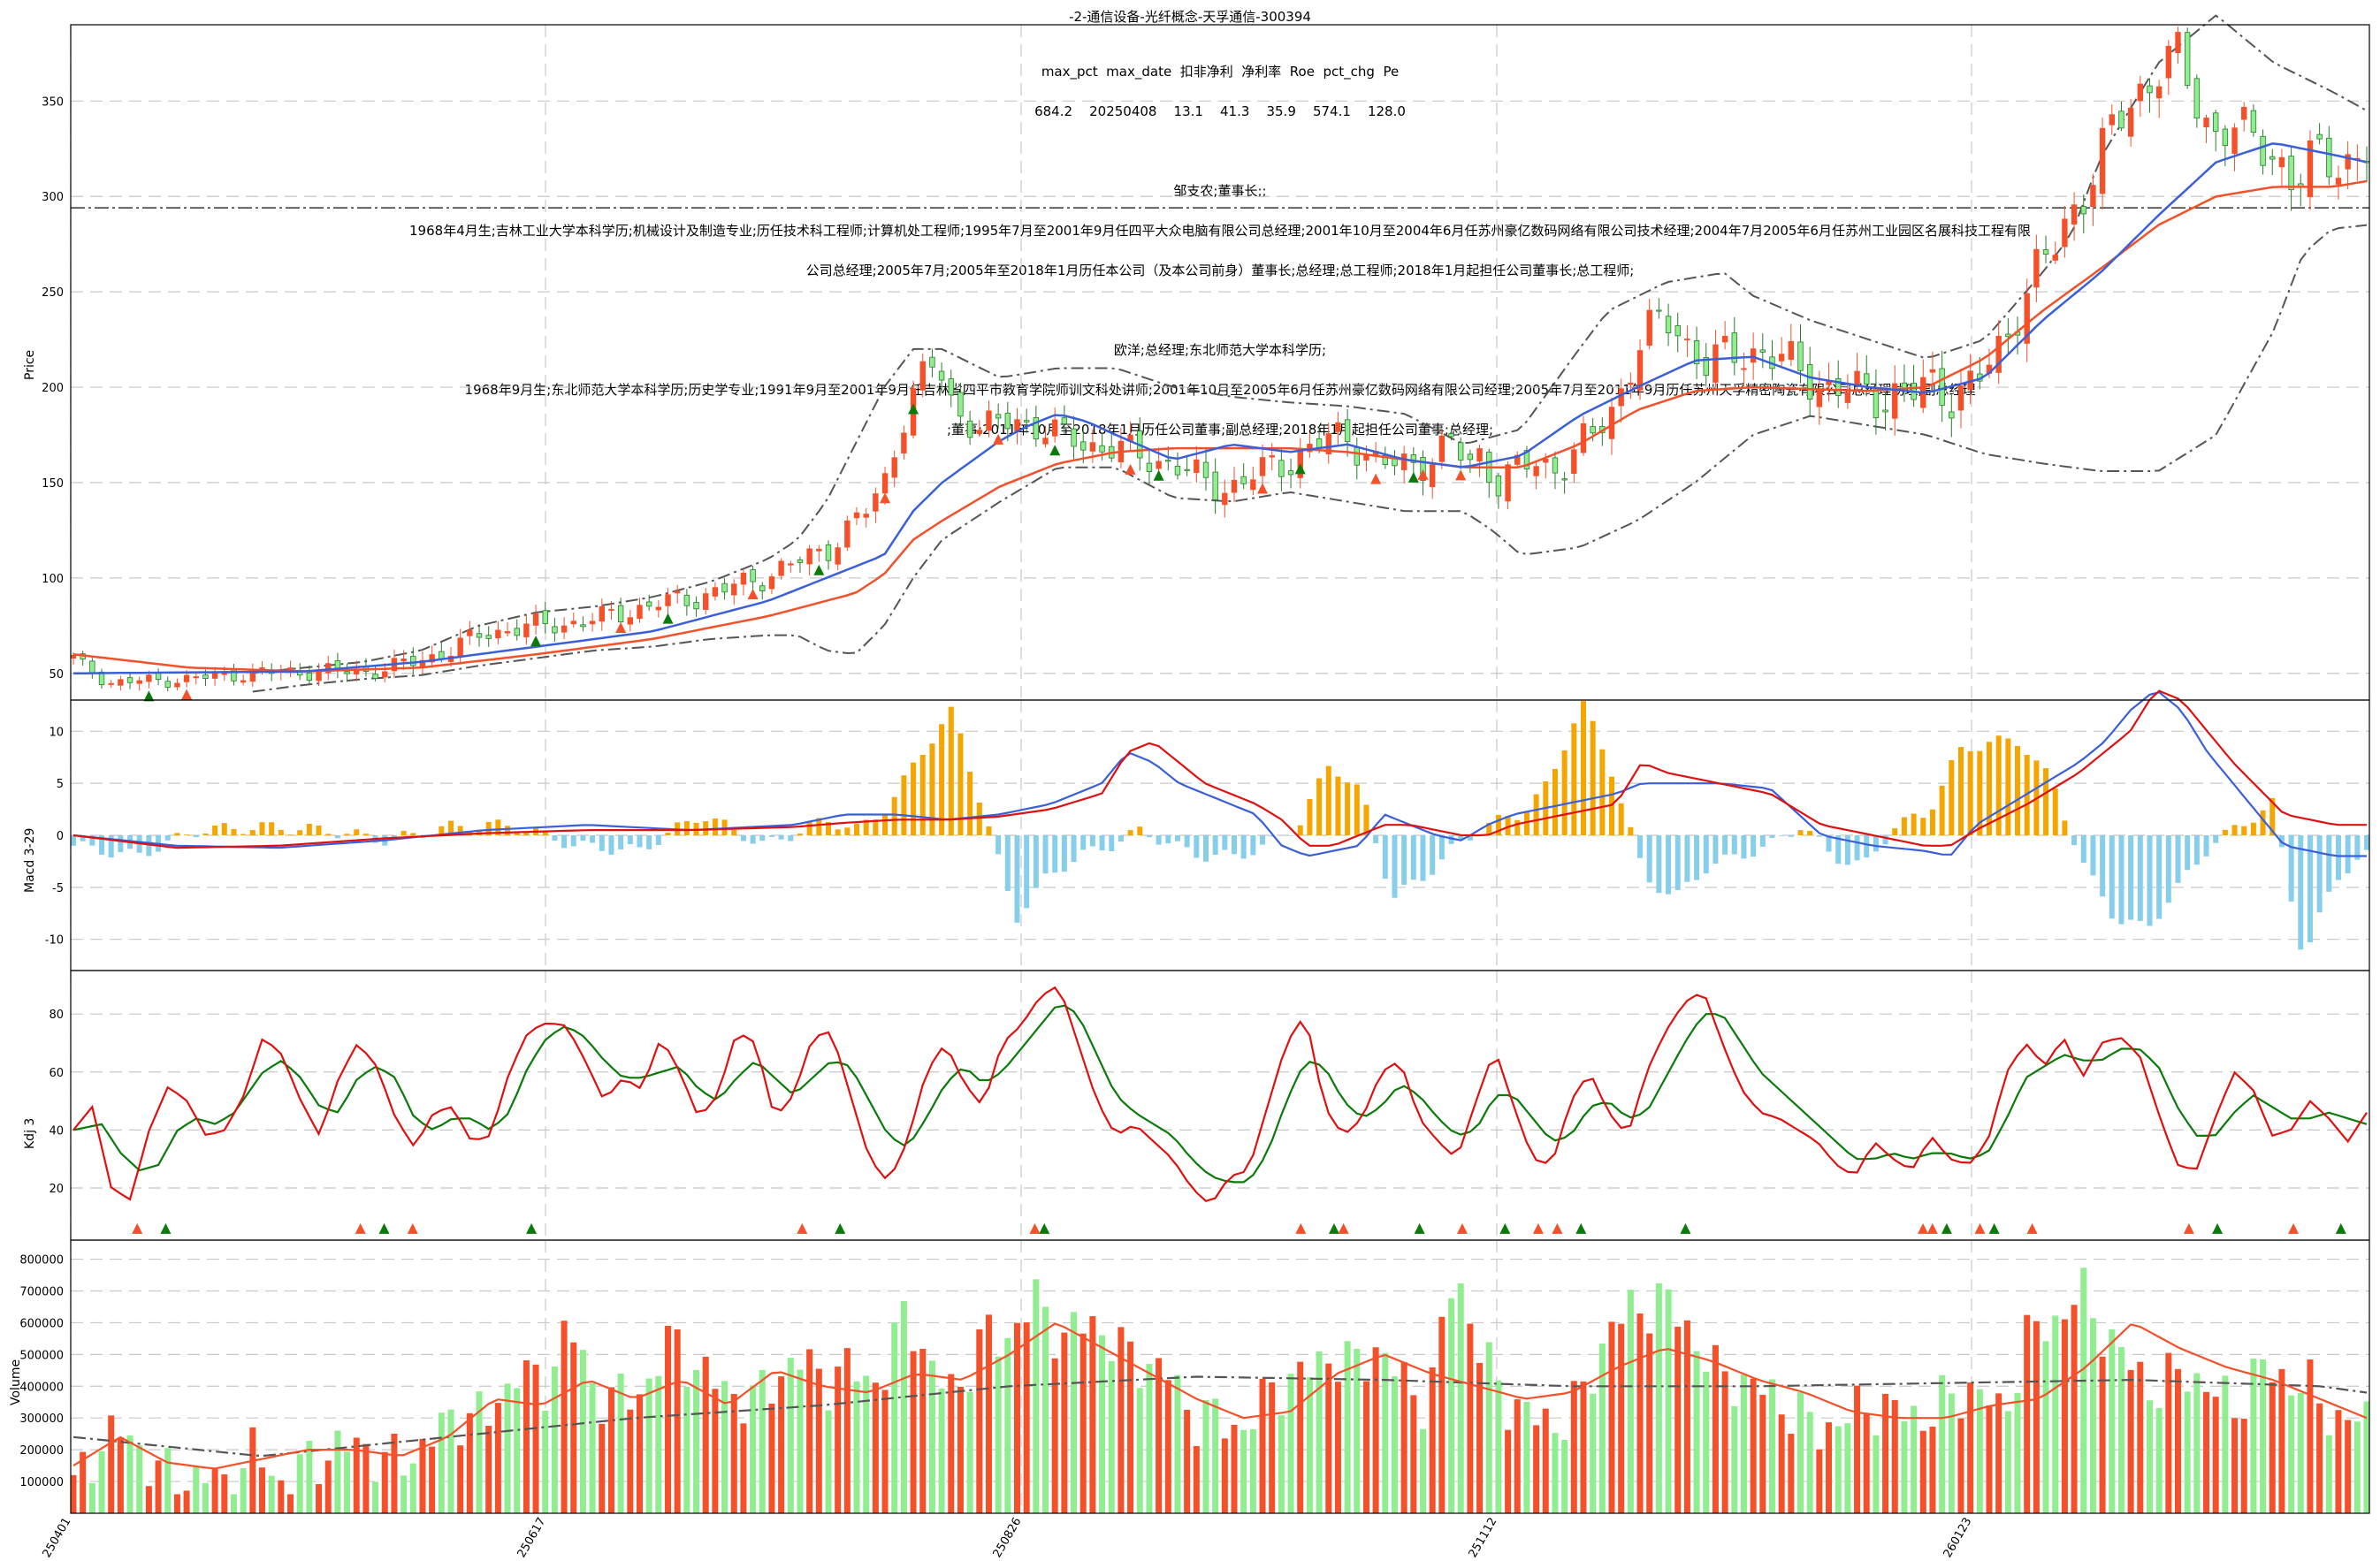 The width and height of the screenshot is (2380, 1561). Describe the element at coordinates (53, 293) in the screenshot. I see `price-ytick: 250` at that location.